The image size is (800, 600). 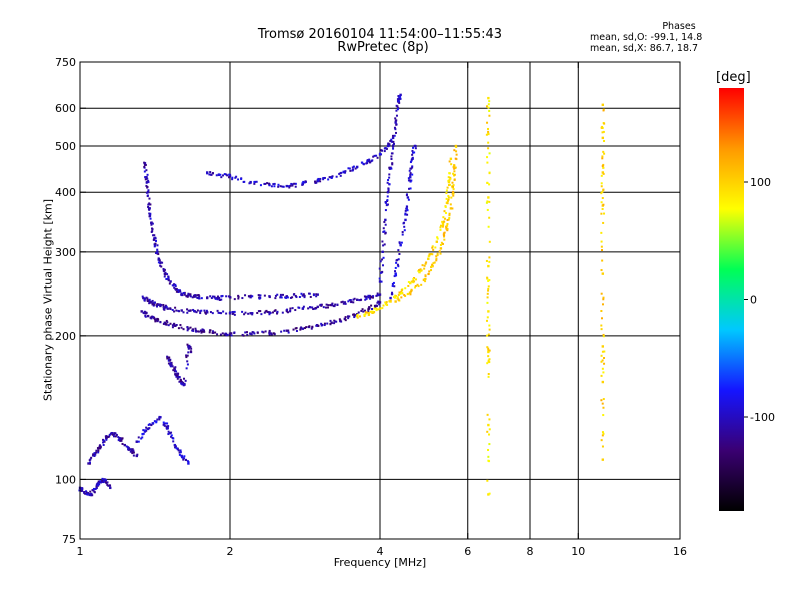 I want to click on y-tick-label: 600, so click(x=65, y=108).